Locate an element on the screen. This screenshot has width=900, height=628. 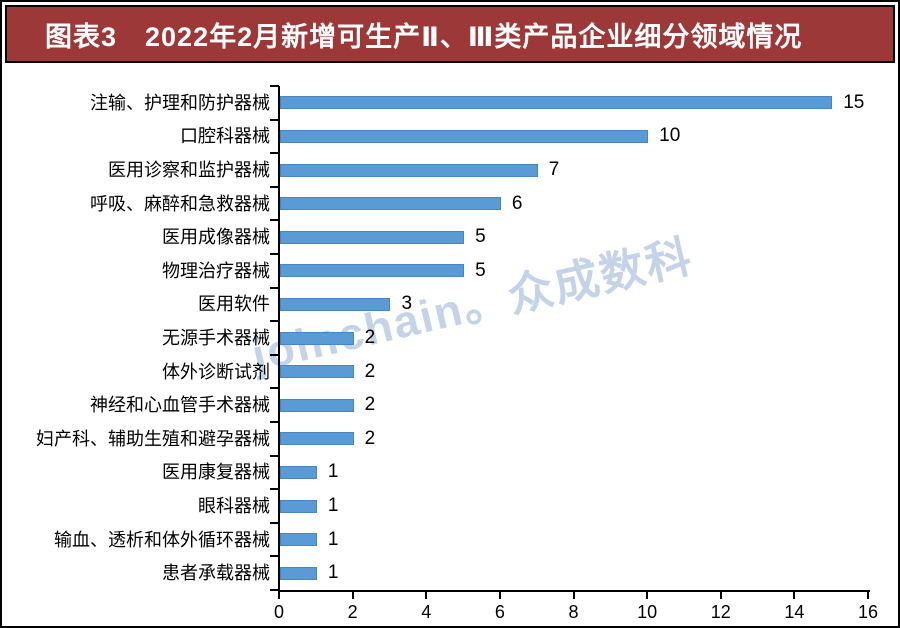
category-label: 神经和心血管手术器械 is located at coordinates (180, 405).